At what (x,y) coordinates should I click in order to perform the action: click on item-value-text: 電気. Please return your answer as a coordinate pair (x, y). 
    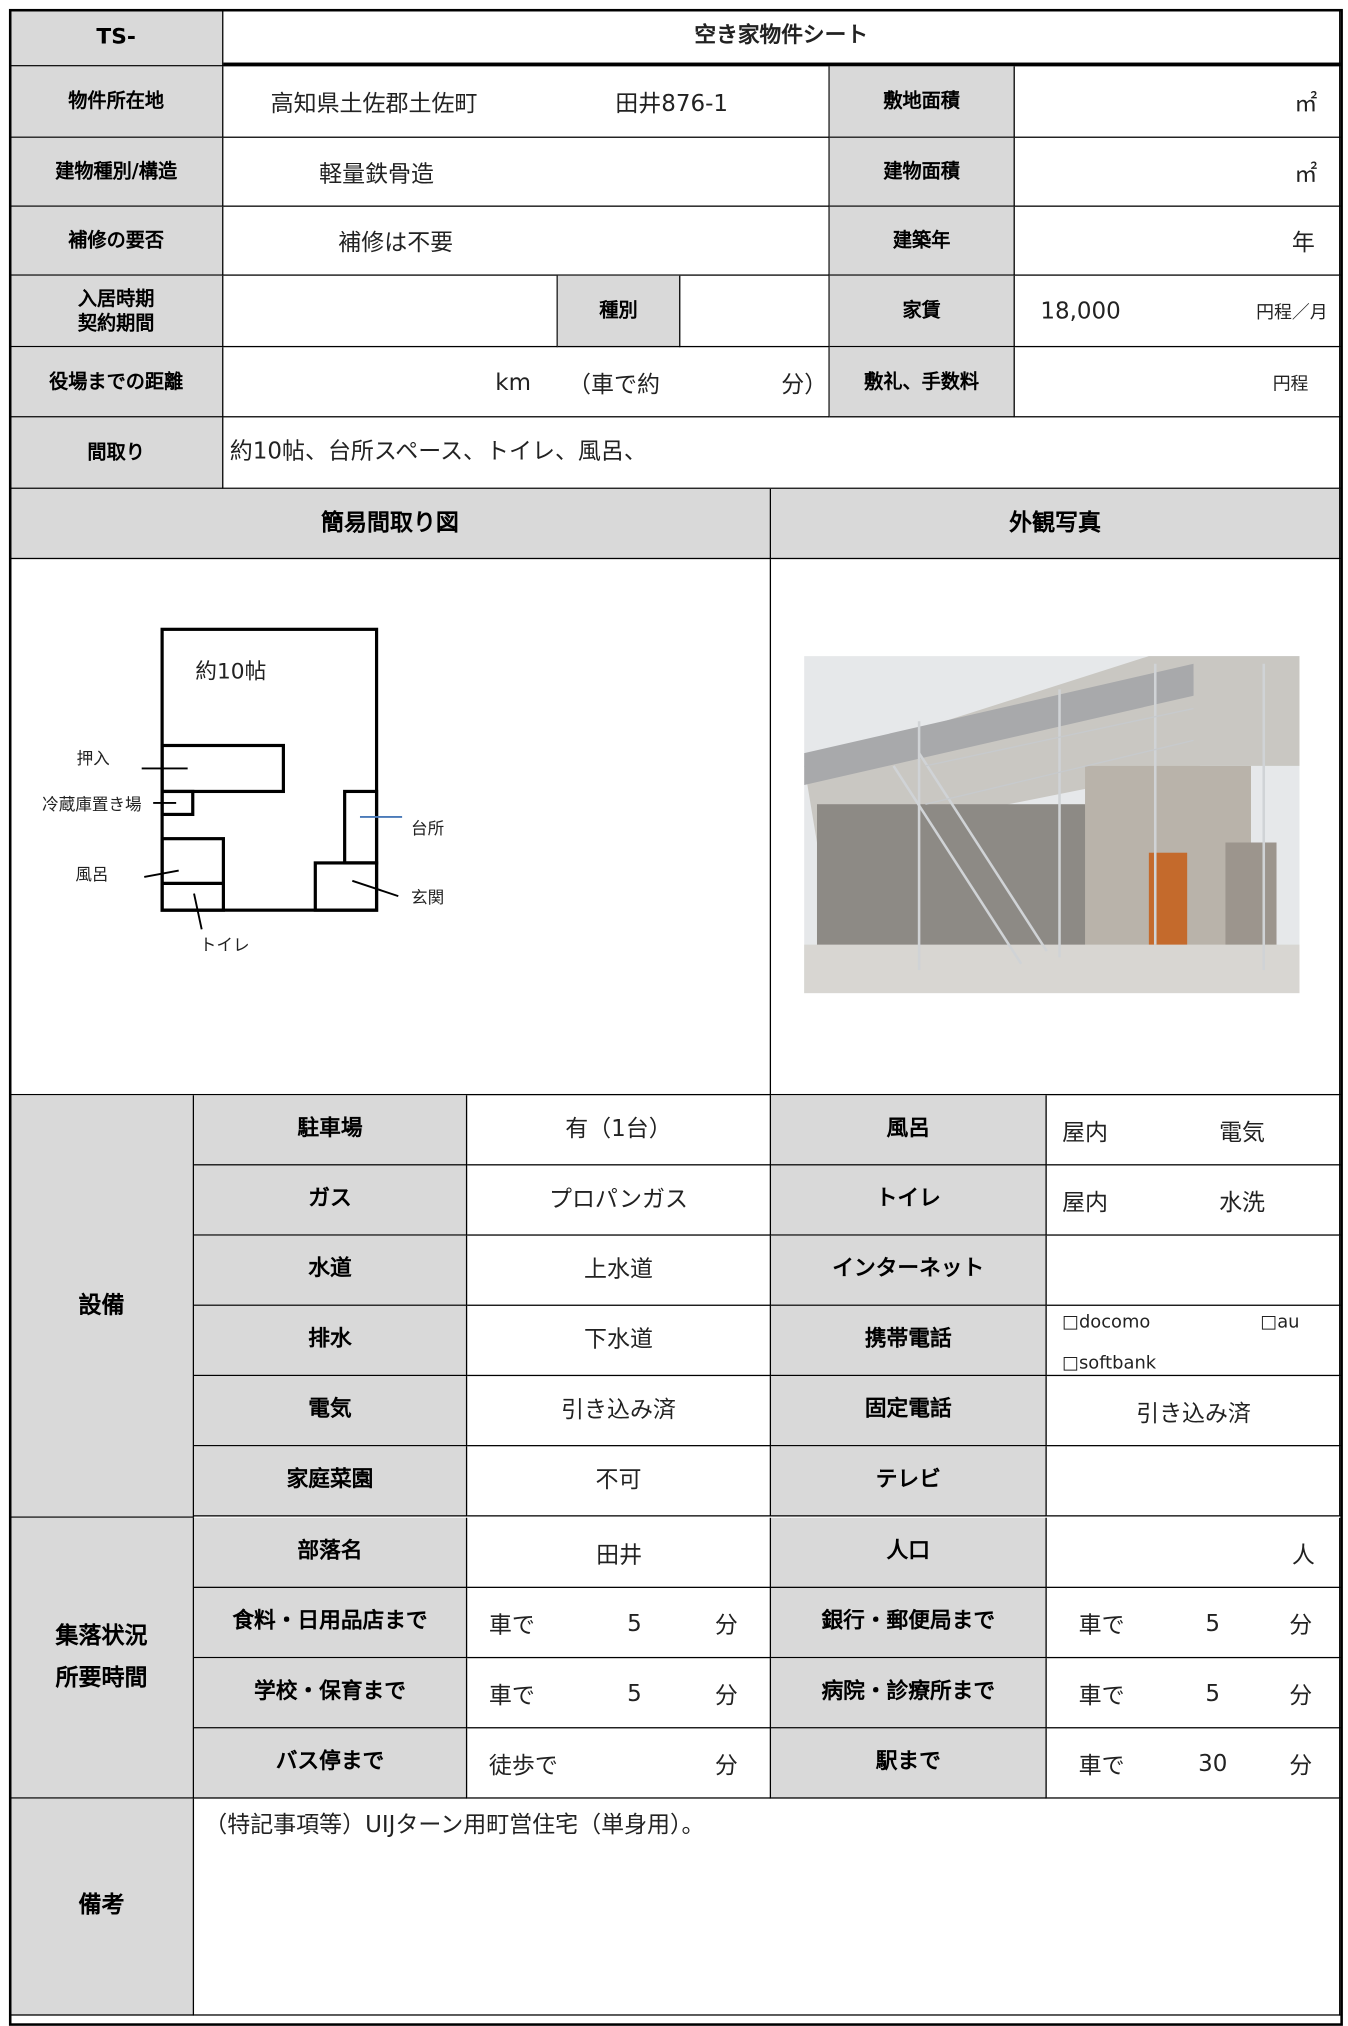
    Looking at the image, I should click on (1242, 1132).